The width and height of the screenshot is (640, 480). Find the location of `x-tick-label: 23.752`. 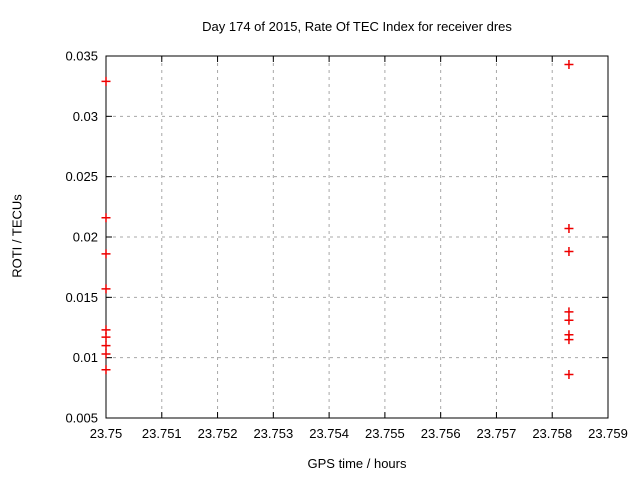

x-tick-label: 23.752 is located at coordinates (218, 433).